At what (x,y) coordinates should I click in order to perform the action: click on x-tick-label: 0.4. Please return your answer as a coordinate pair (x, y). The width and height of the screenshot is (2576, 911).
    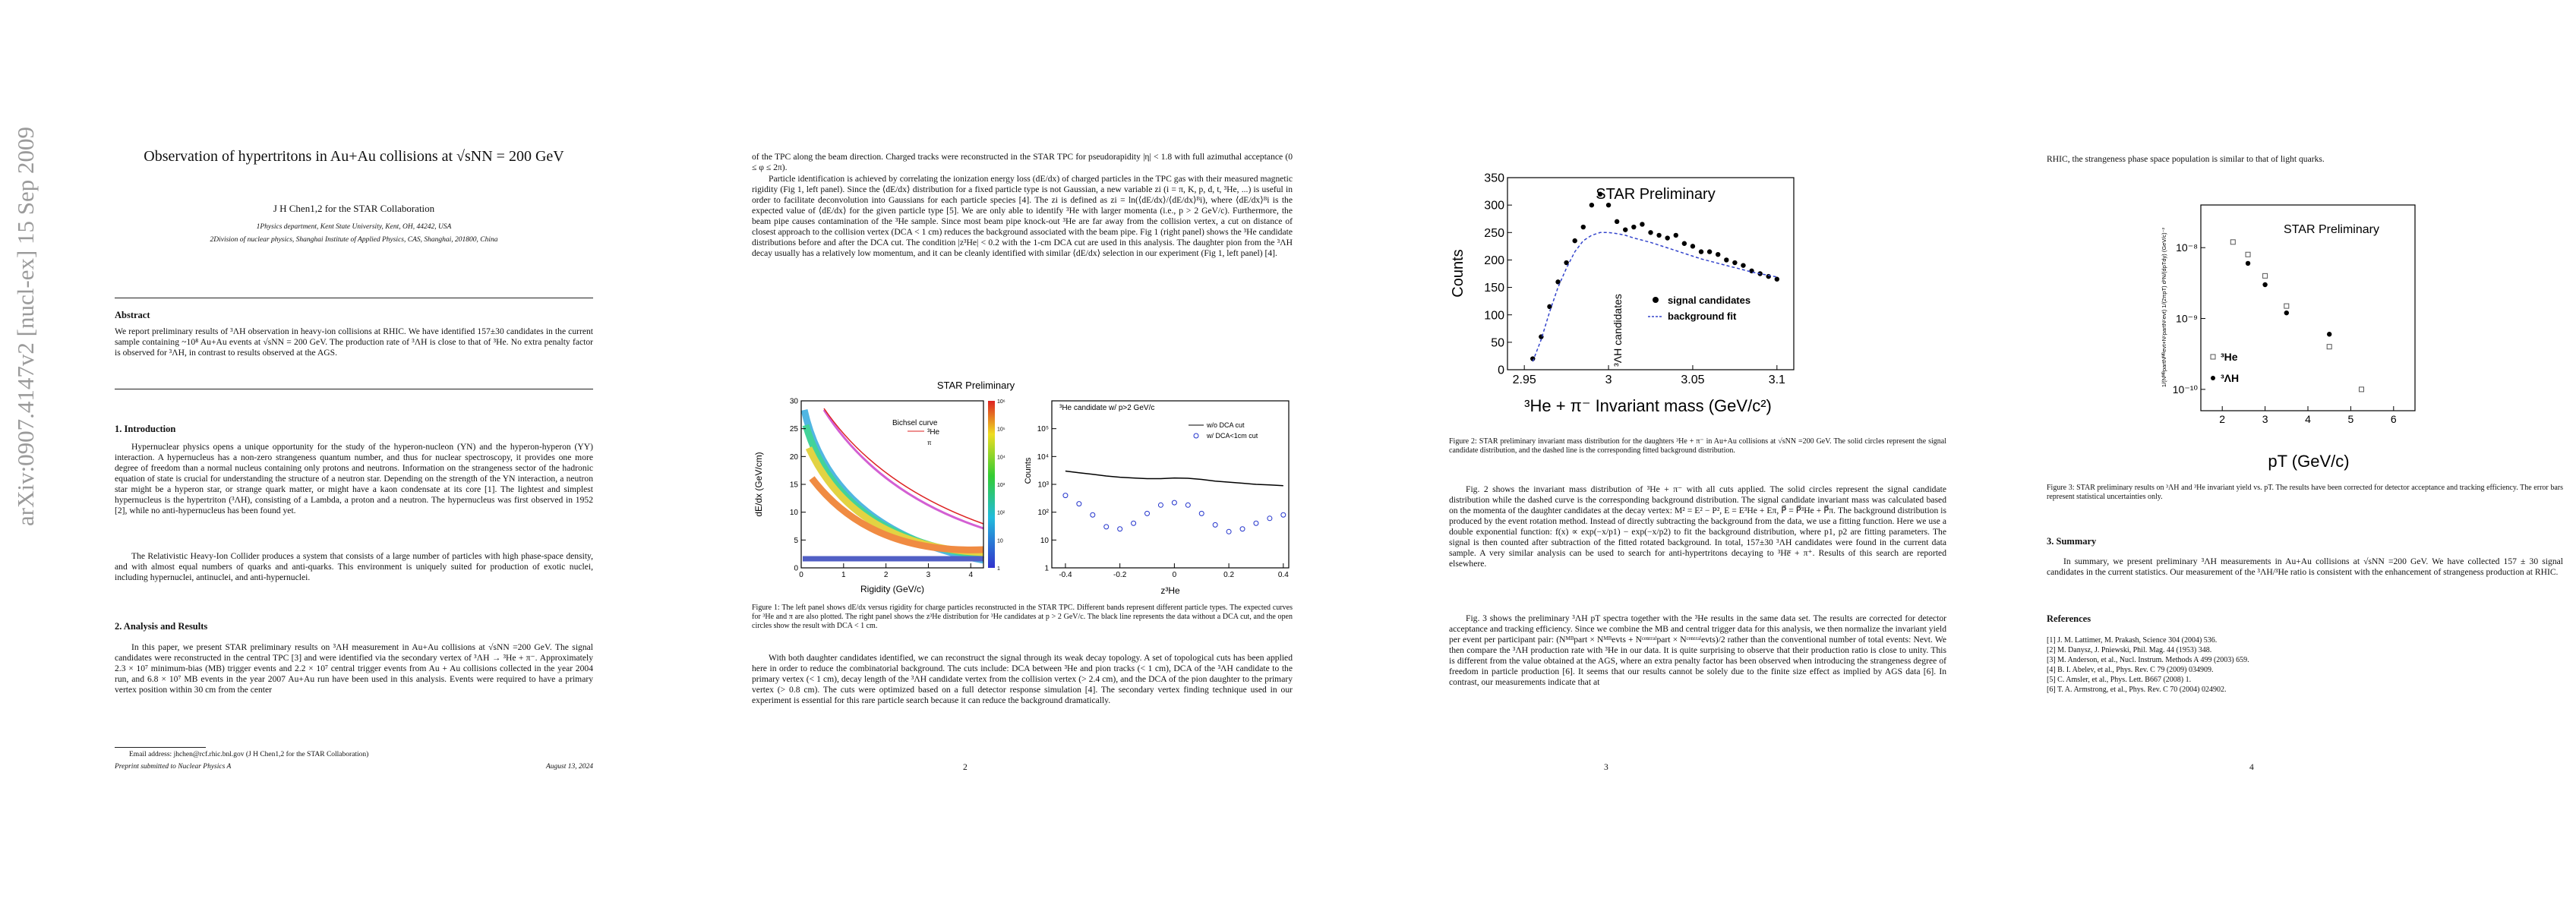
    Looking at the image, I should click on (1283, 575).